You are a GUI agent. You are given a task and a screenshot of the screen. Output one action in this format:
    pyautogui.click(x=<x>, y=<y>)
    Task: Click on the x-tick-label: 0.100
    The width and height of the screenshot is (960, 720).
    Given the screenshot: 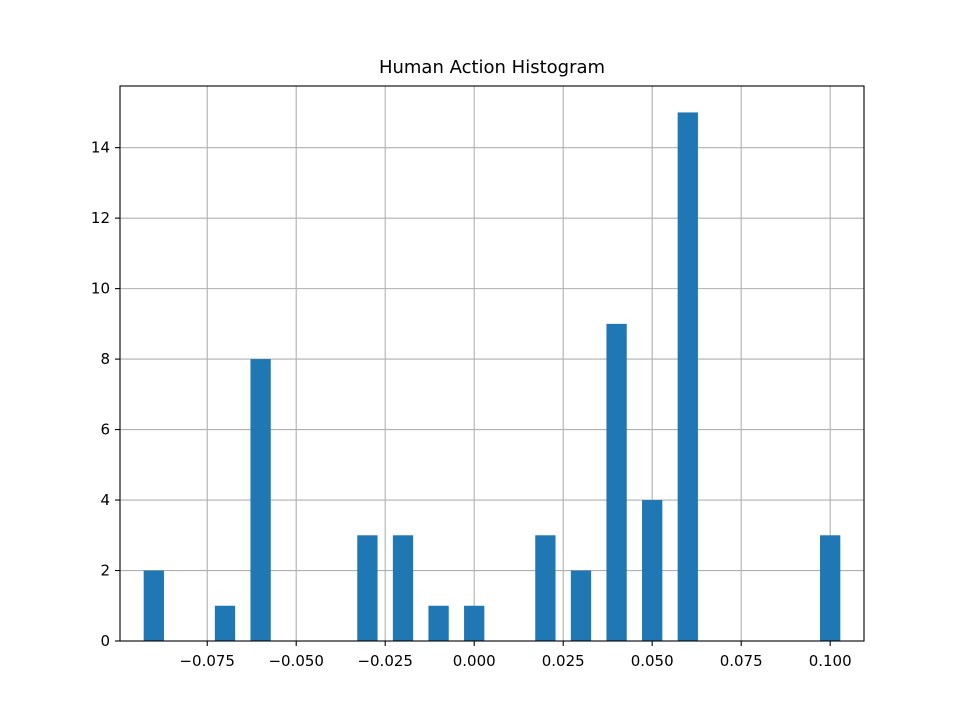 What is the action you would take?
    pyautogui.click(x=830, y=661)
    